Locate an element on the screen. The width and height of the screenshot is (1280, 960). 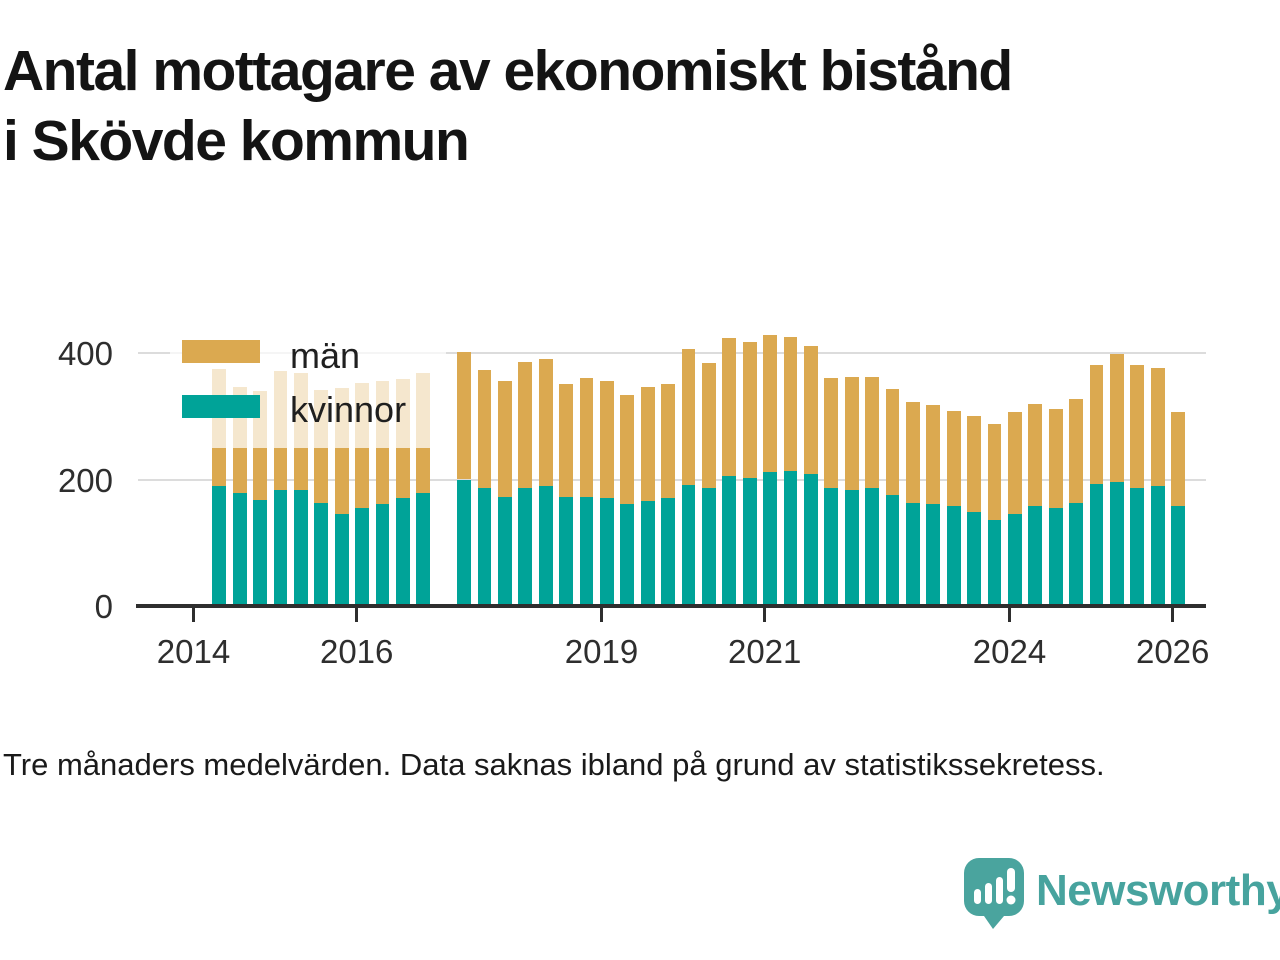
x-axis-tick-2019 is located at coordinates (601, 615).